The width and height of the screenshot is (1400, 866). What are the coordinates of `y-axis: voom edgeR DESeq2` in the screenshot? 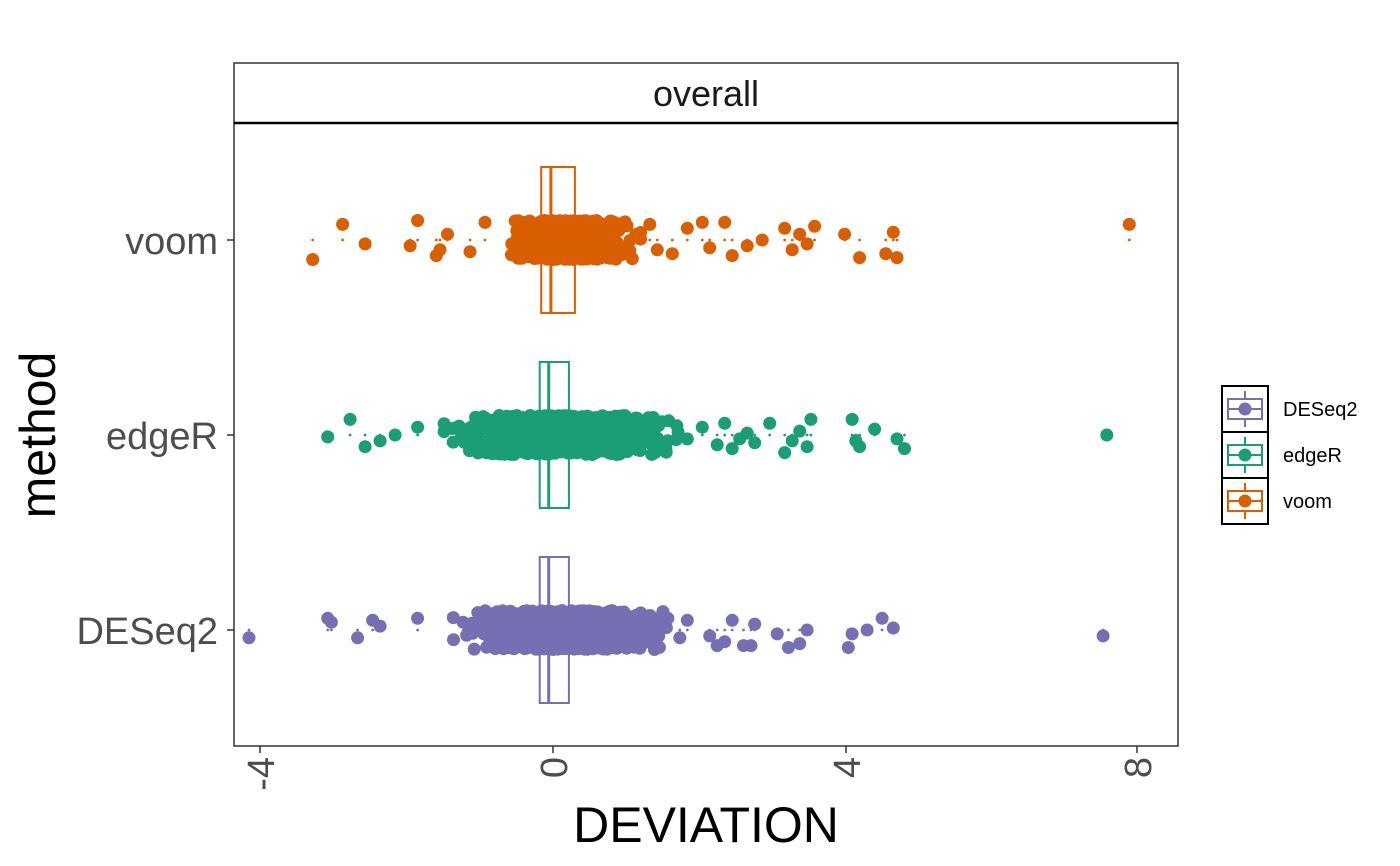 It's located at (155, 437).